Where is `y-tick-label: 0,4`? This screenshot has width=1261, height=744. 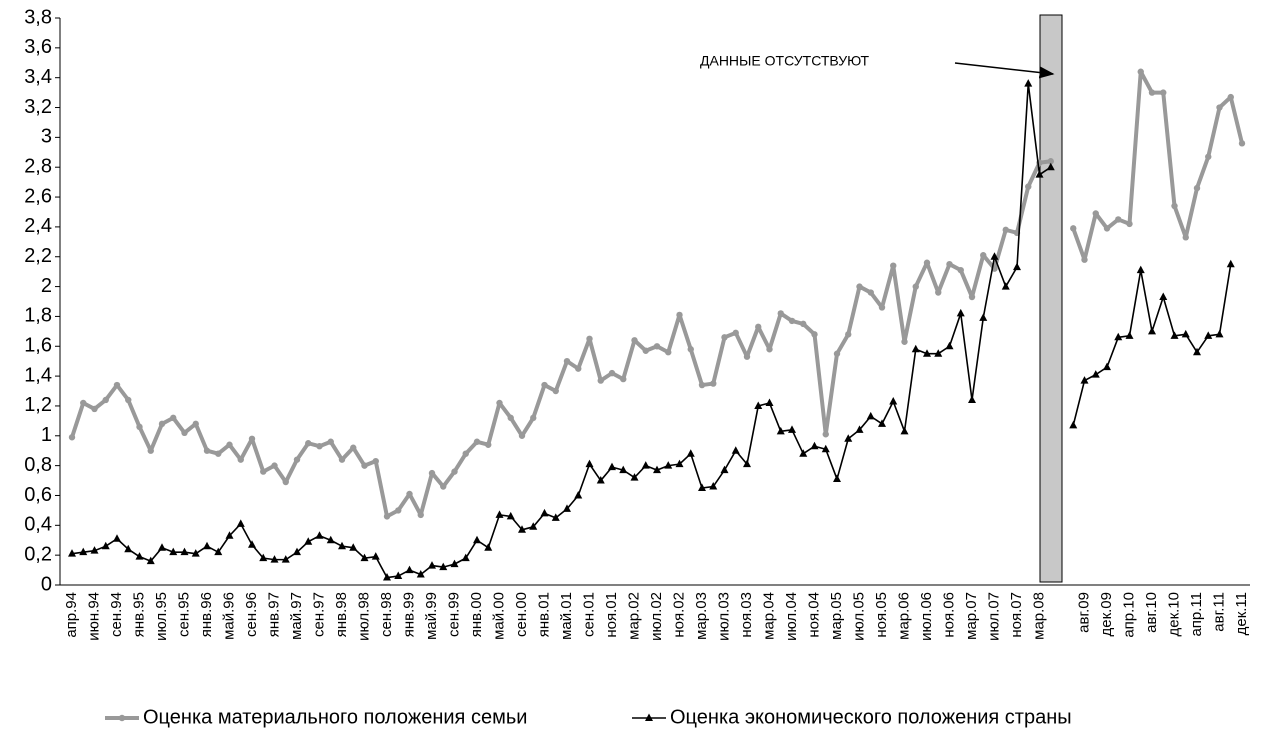
y-tick-label: 0,4 is located at coordinates (38, 525).